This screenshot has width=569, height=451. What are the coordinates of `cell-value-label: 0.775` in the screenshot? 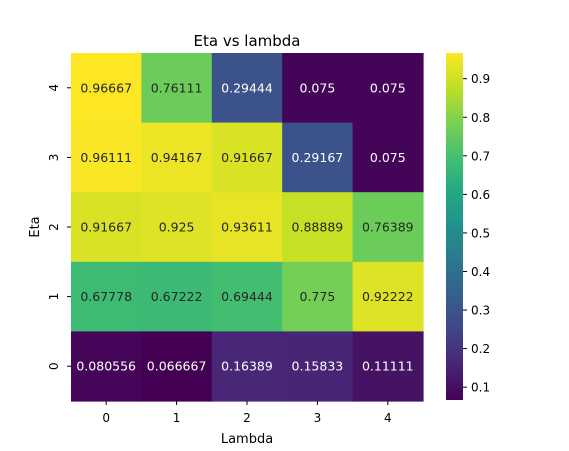 It's located at (318, 296).